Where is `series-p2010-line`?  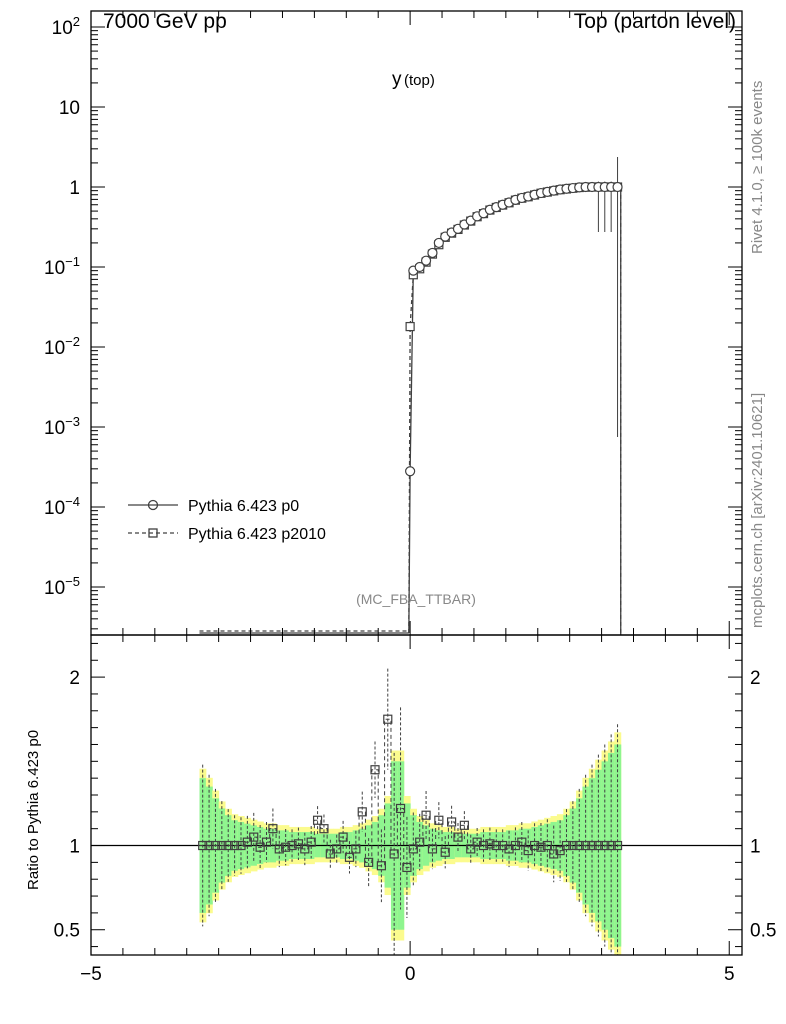 series-p2010-line is located at coordinates (515, 410).